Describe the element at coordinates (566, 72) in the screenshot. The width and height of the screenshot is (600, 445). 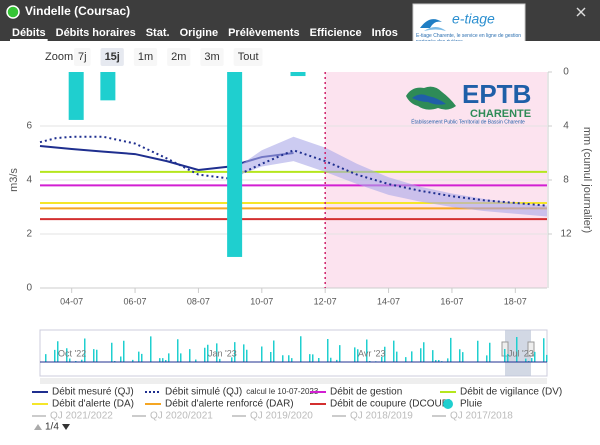
I see `y2-tick-label: 0` at that location.